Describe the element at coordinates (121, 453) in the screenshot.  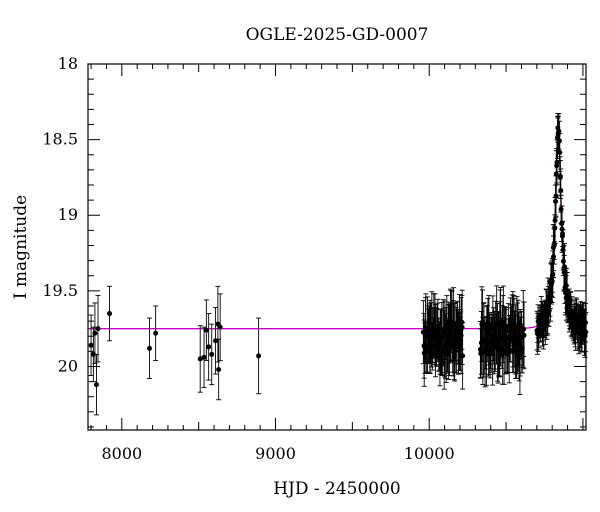
I see `x-tick-label: 8000` at that location.